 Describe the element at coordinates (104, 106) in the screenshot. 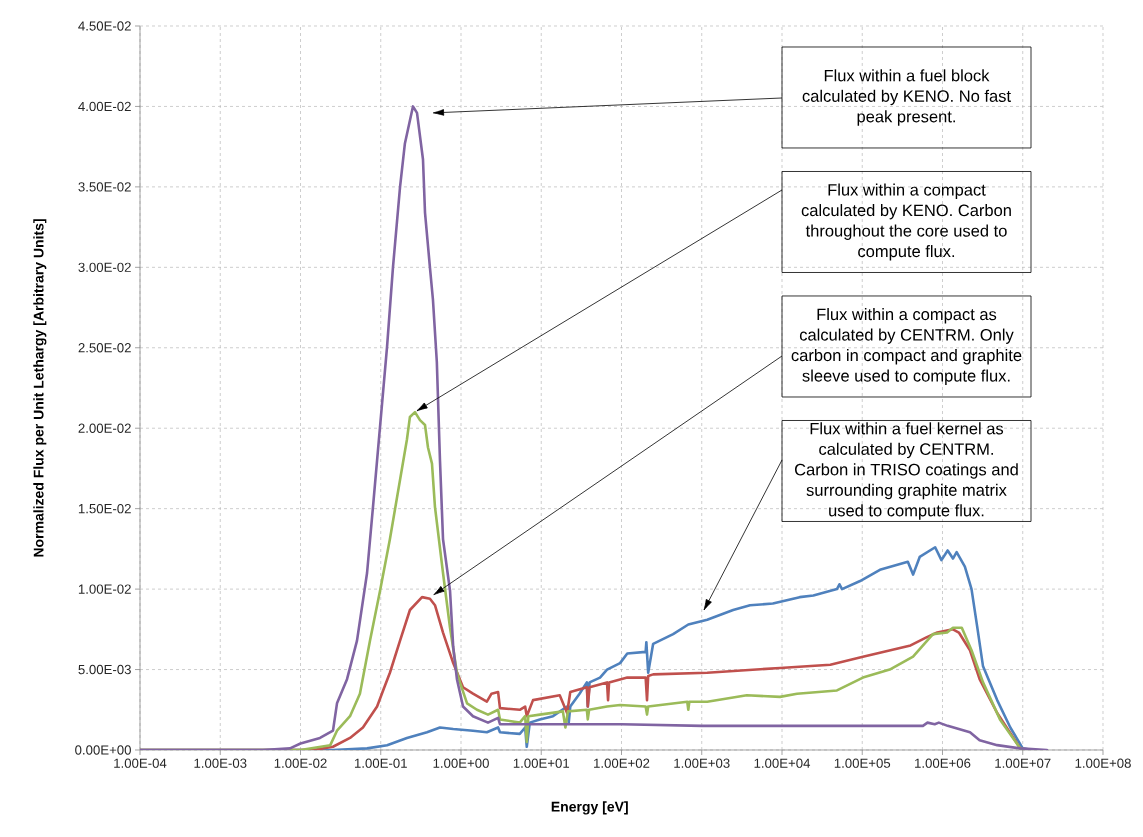

I see `y-tick-label: 4.00E-02` at that location.